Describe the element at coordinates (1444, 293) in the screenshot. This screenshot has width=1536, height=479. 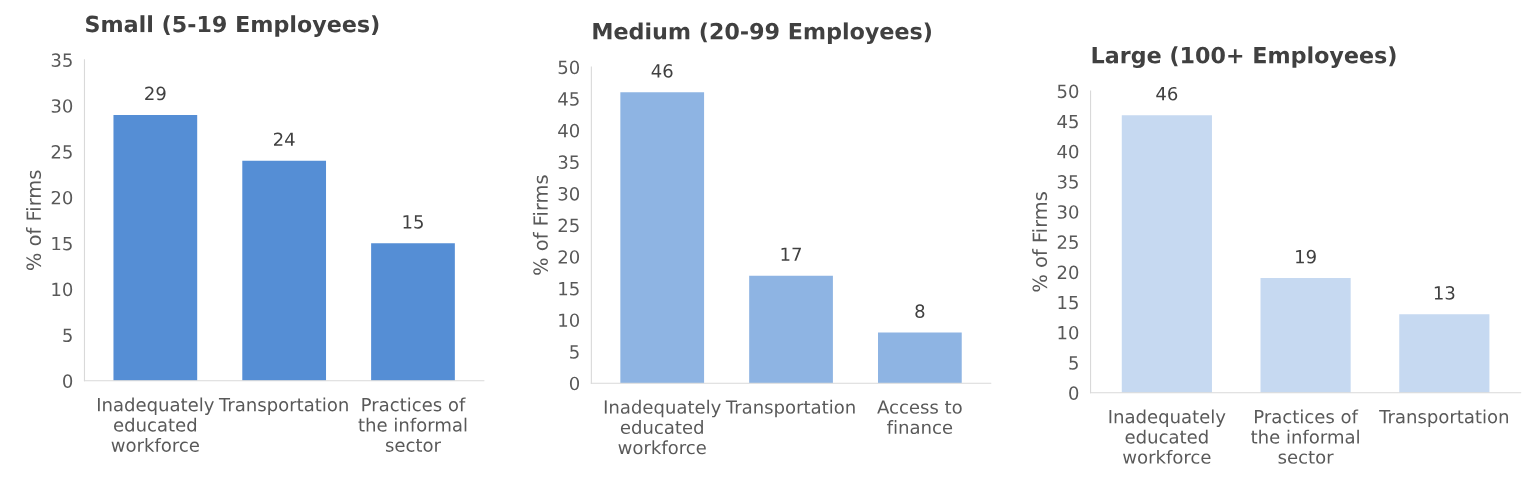
I see `data-label: 13` at that location.